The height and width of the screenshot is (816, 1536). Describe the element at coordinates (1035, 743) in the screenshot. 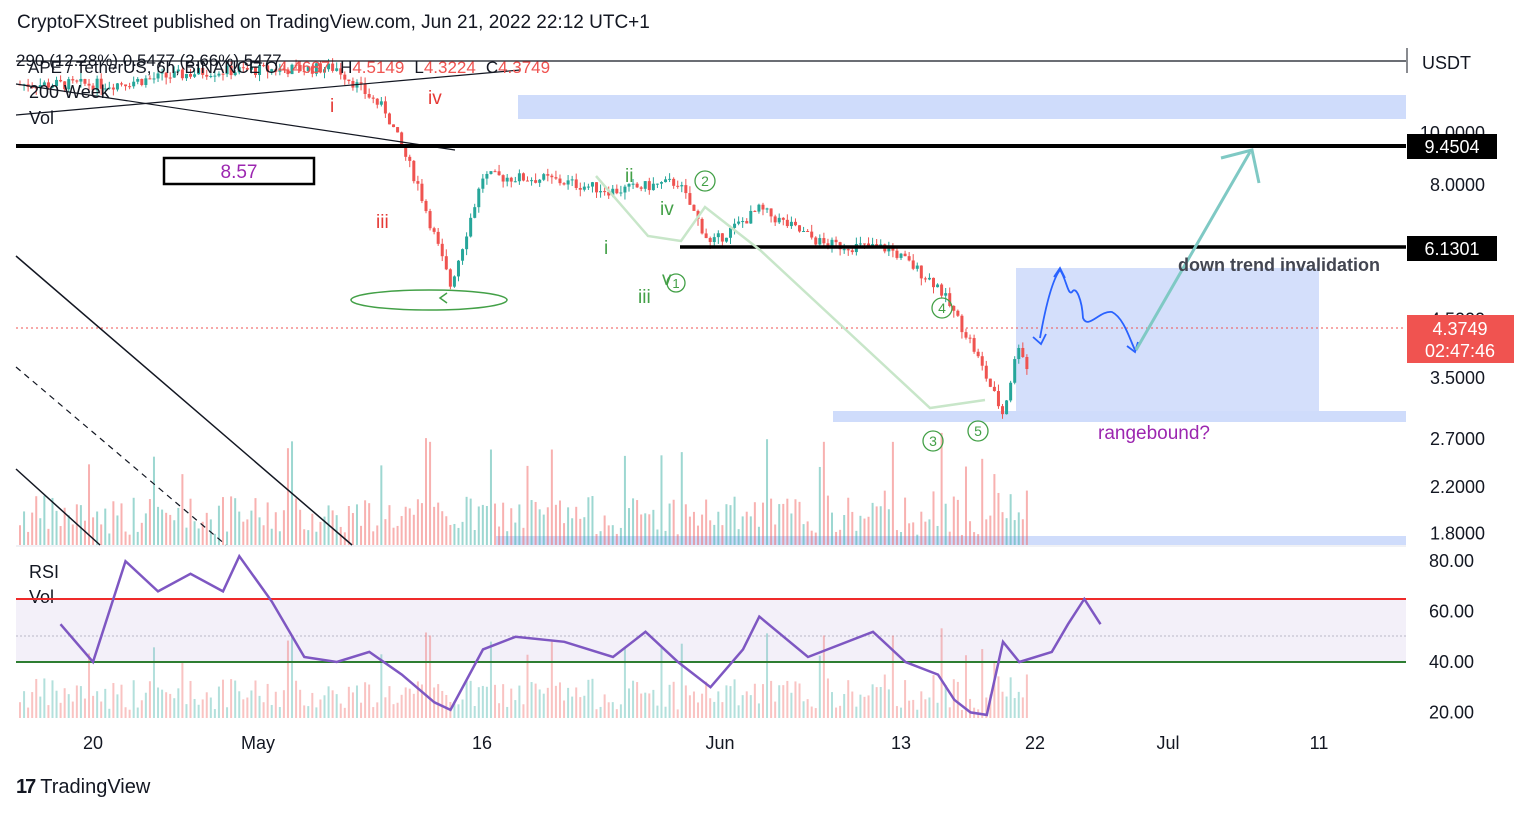

I see `time-axis-label: 22` at that location.